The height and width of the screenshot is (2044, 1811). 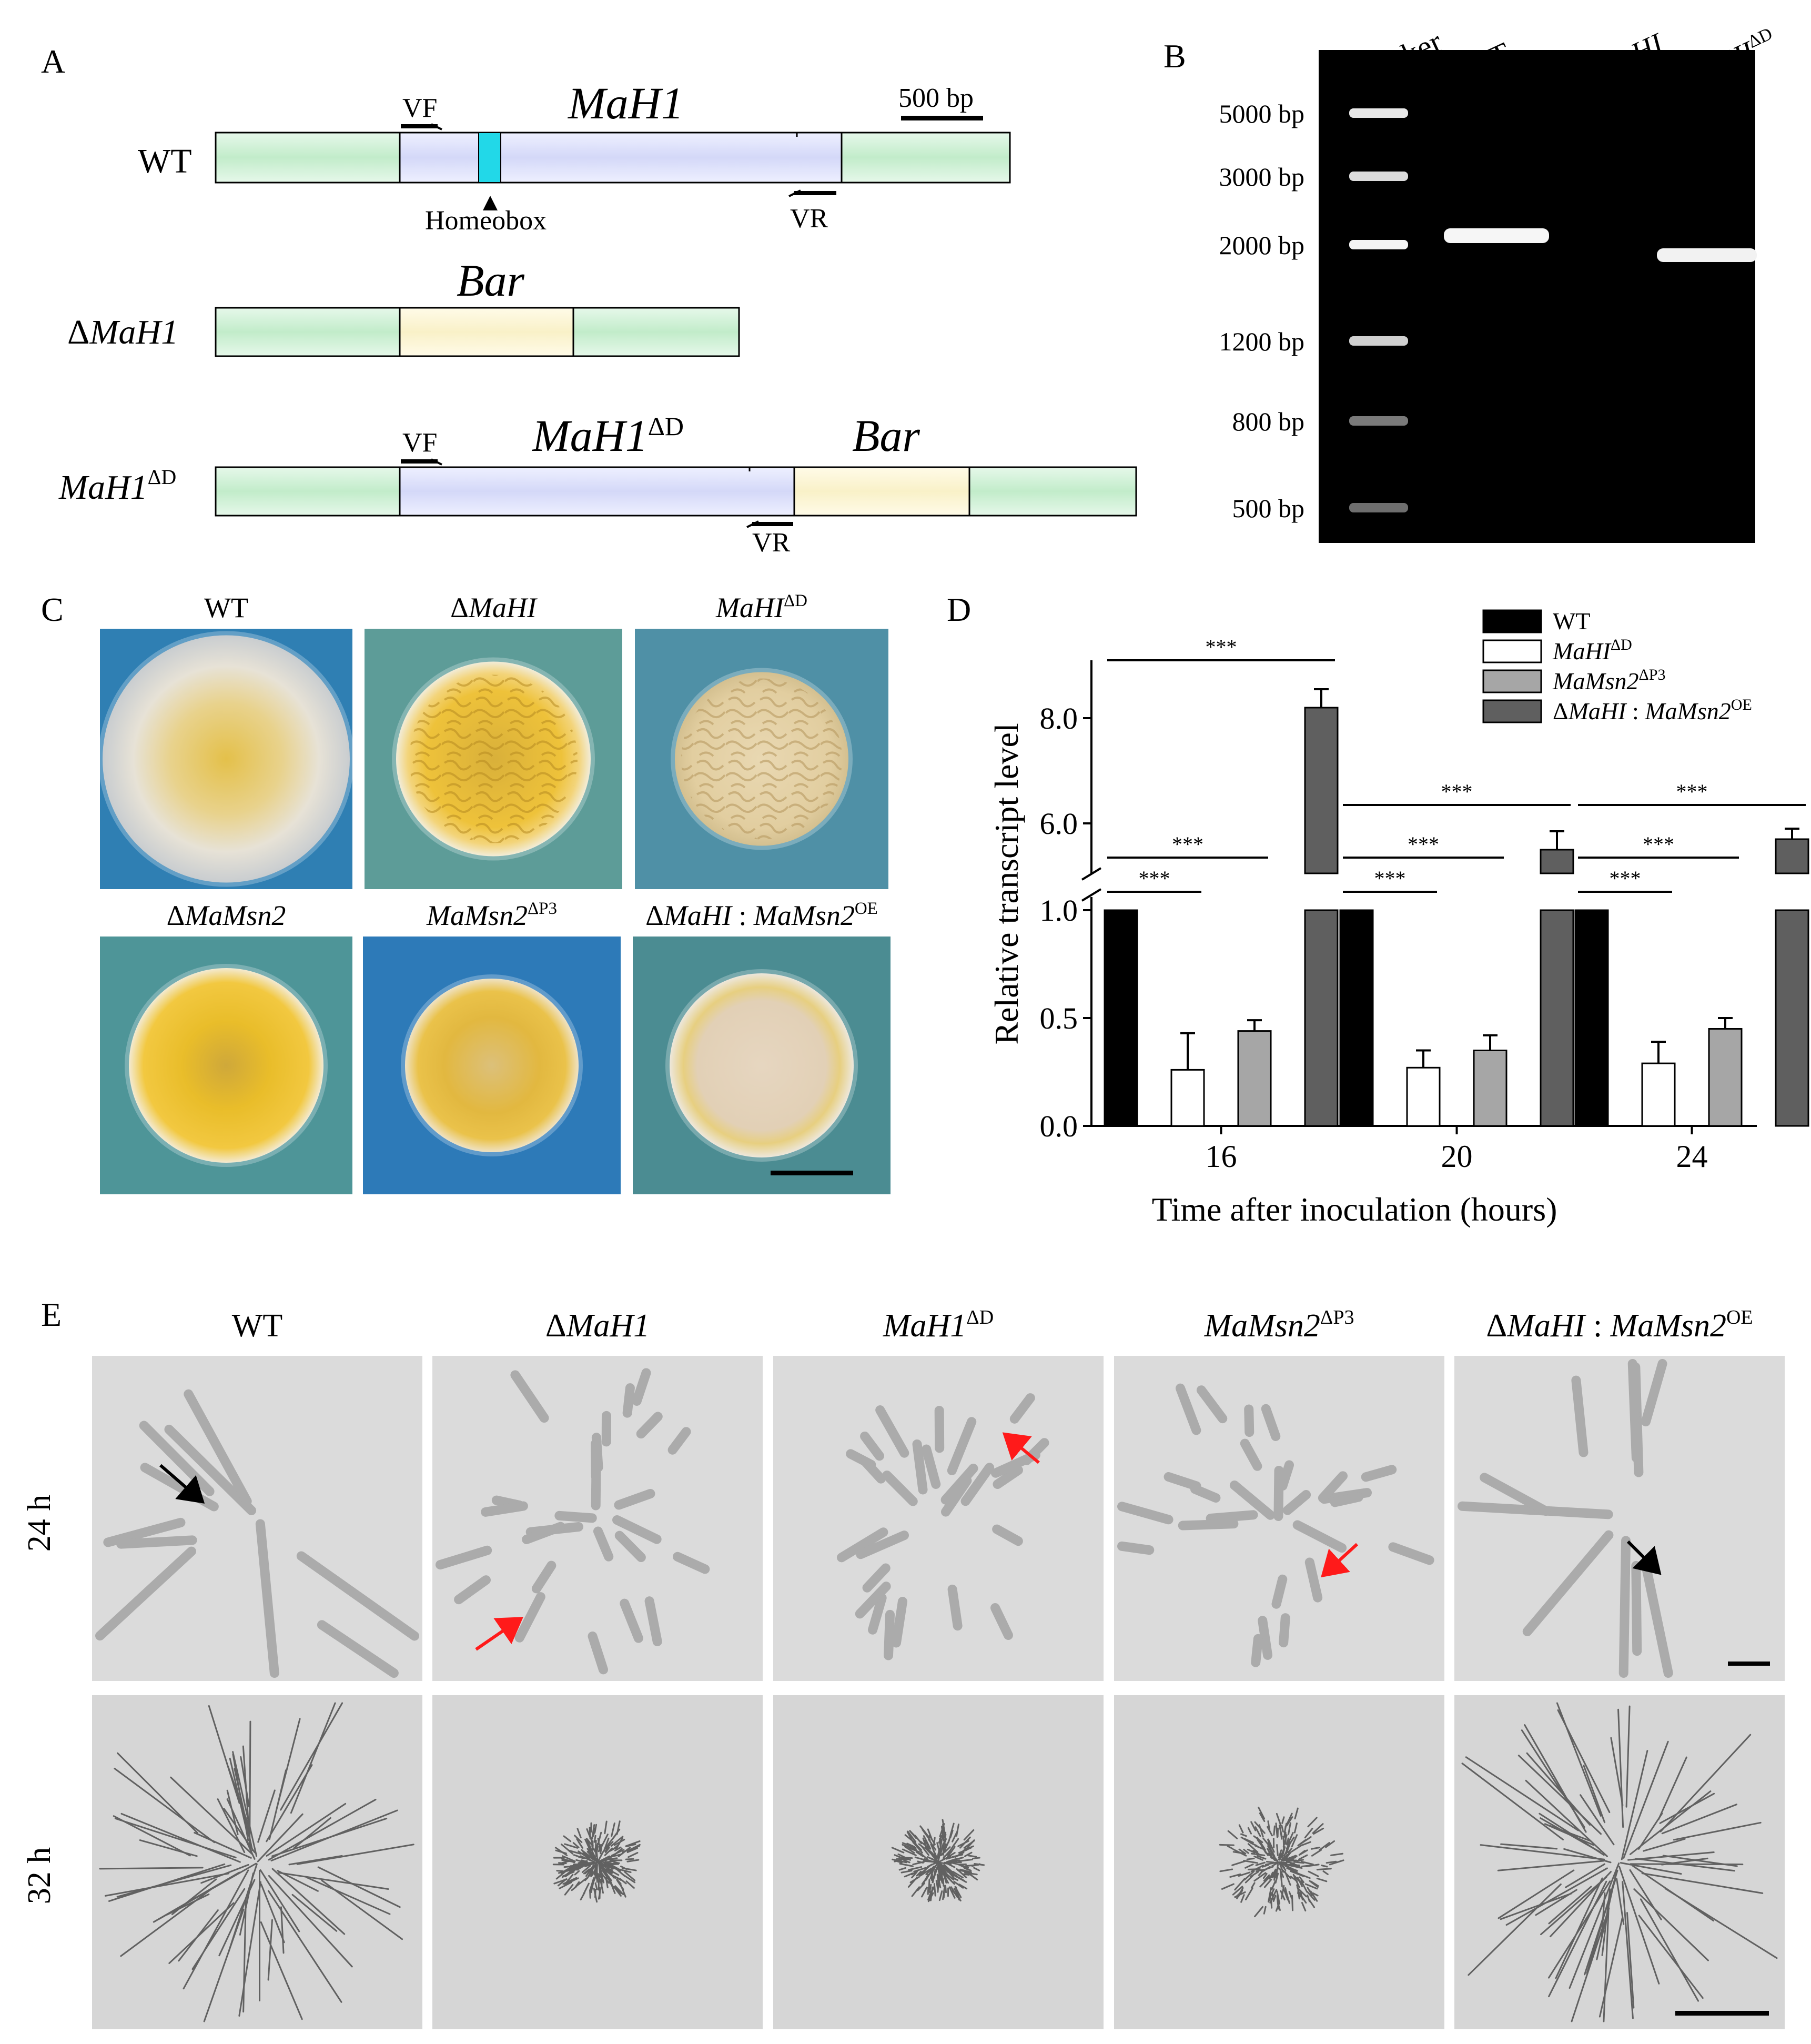 I want to click on band-wt, so click(x=1496, y=235).